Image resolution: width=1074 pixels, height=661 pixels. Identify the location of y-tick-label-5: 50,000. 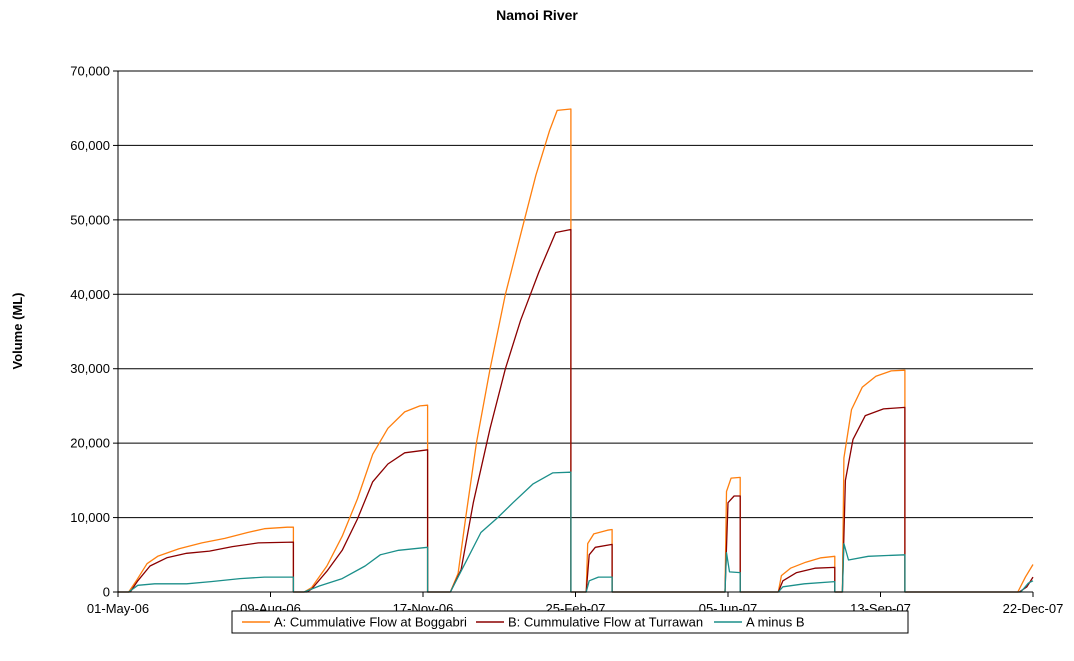
(90, 219).